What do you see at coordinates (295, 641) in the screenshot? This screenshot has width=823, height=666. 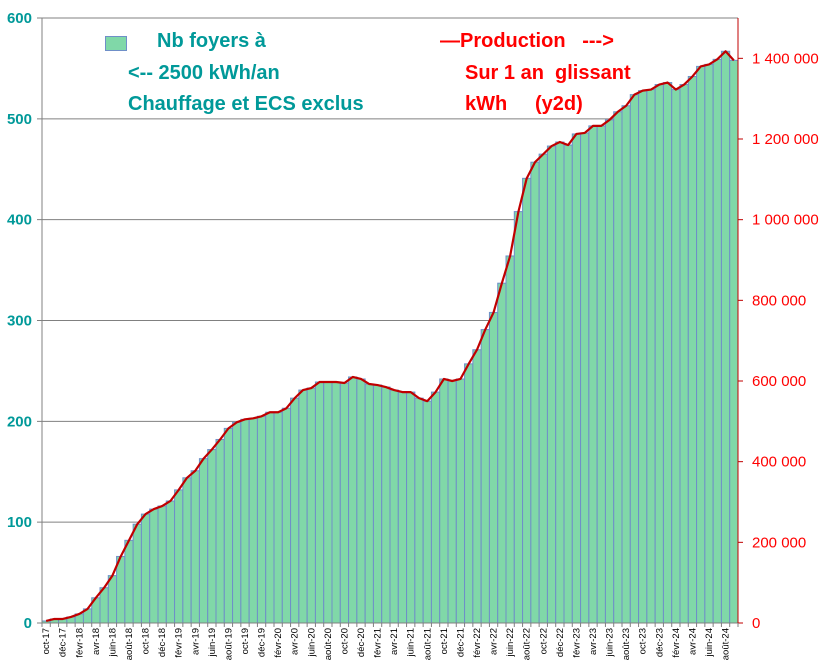 I see `x-axis-tick-label: avr-20` at bounding box center [295, 641].